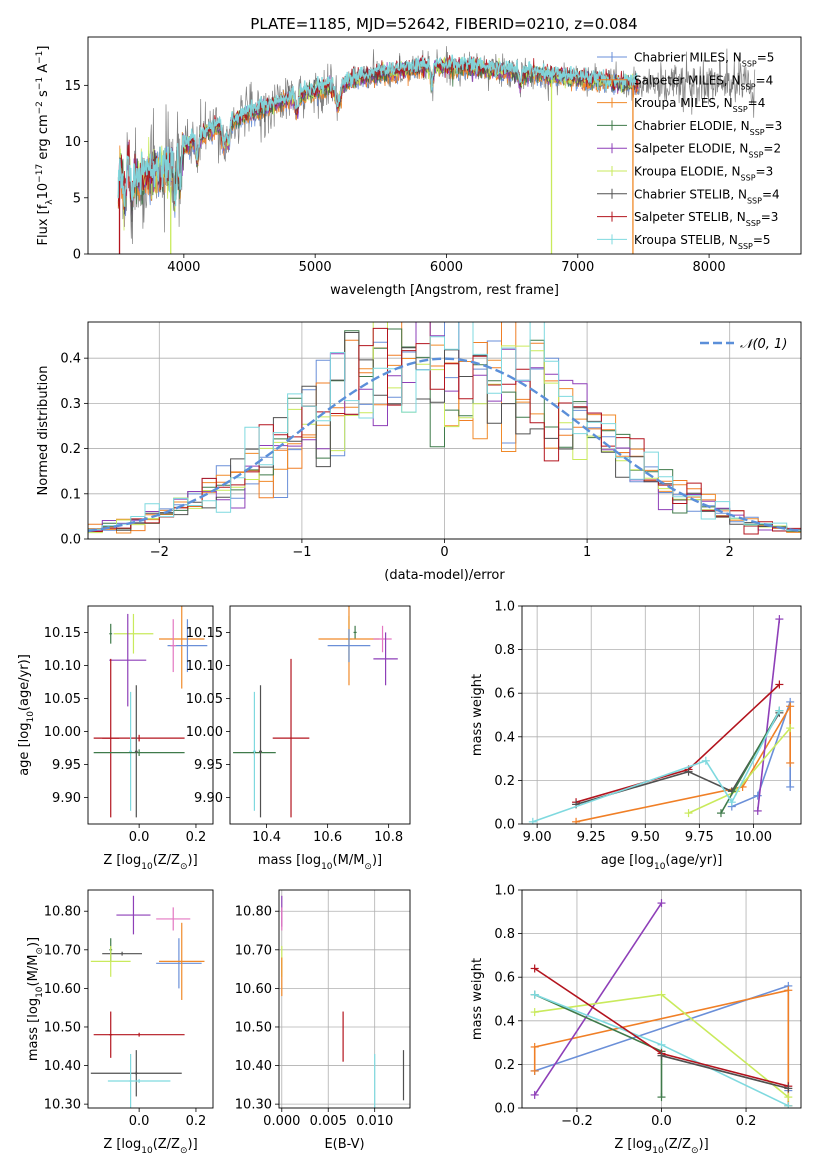 The width and height of the screenshot is (819, 1170). I want to click on y-axis-label: mass weight, so click(477, 715).